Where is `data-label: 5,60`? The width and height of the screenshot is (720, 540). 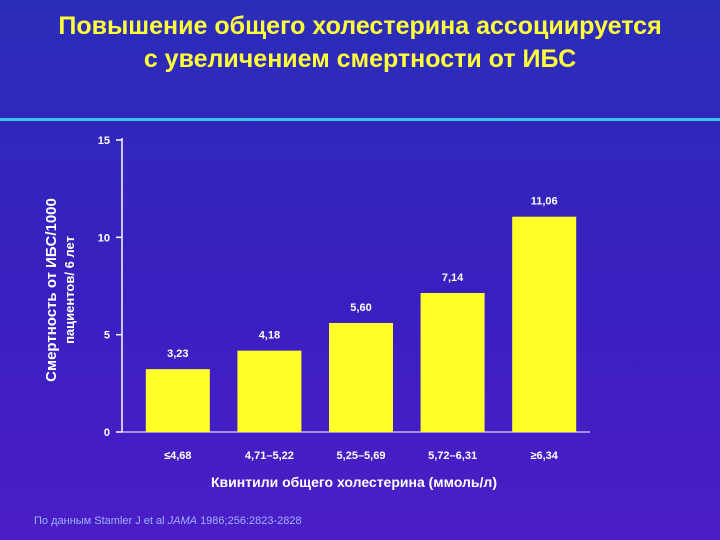
data-label: 5,60 is located at coordinates (360, 308).